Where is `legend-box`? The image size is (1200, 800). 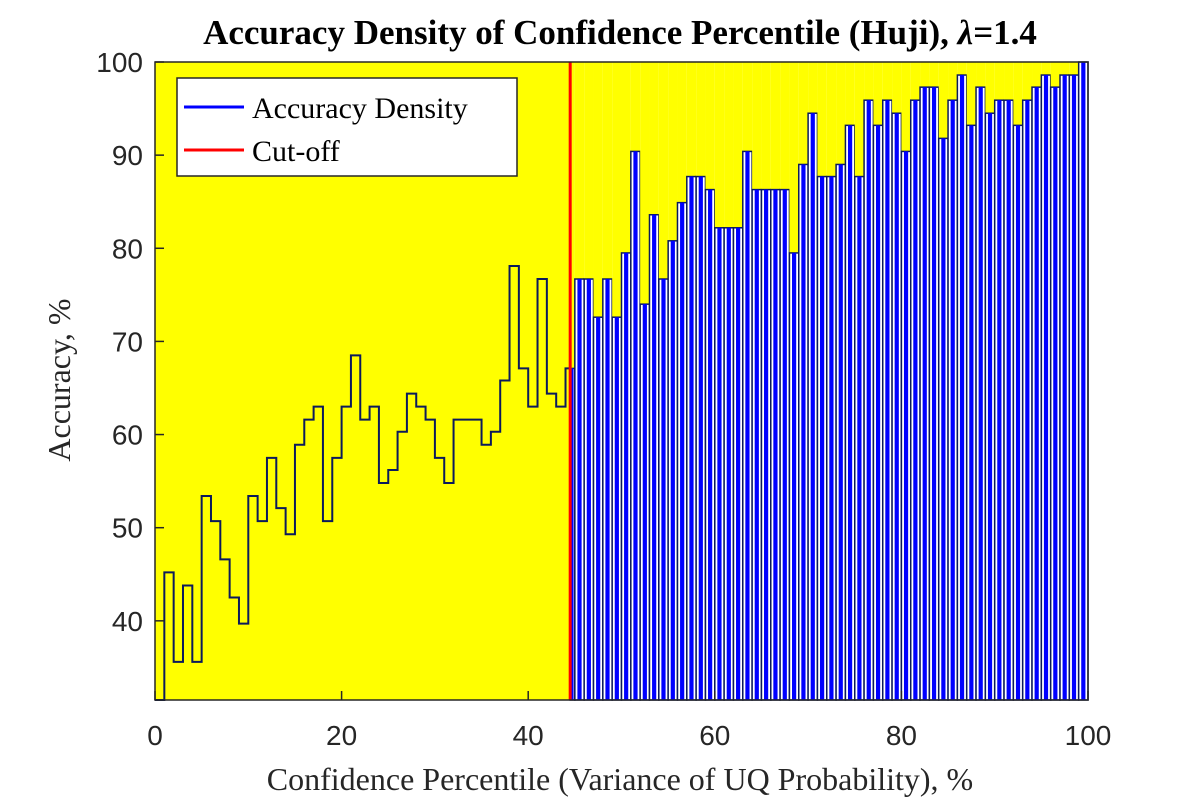 legend-box is located at coordinates (347, 127).